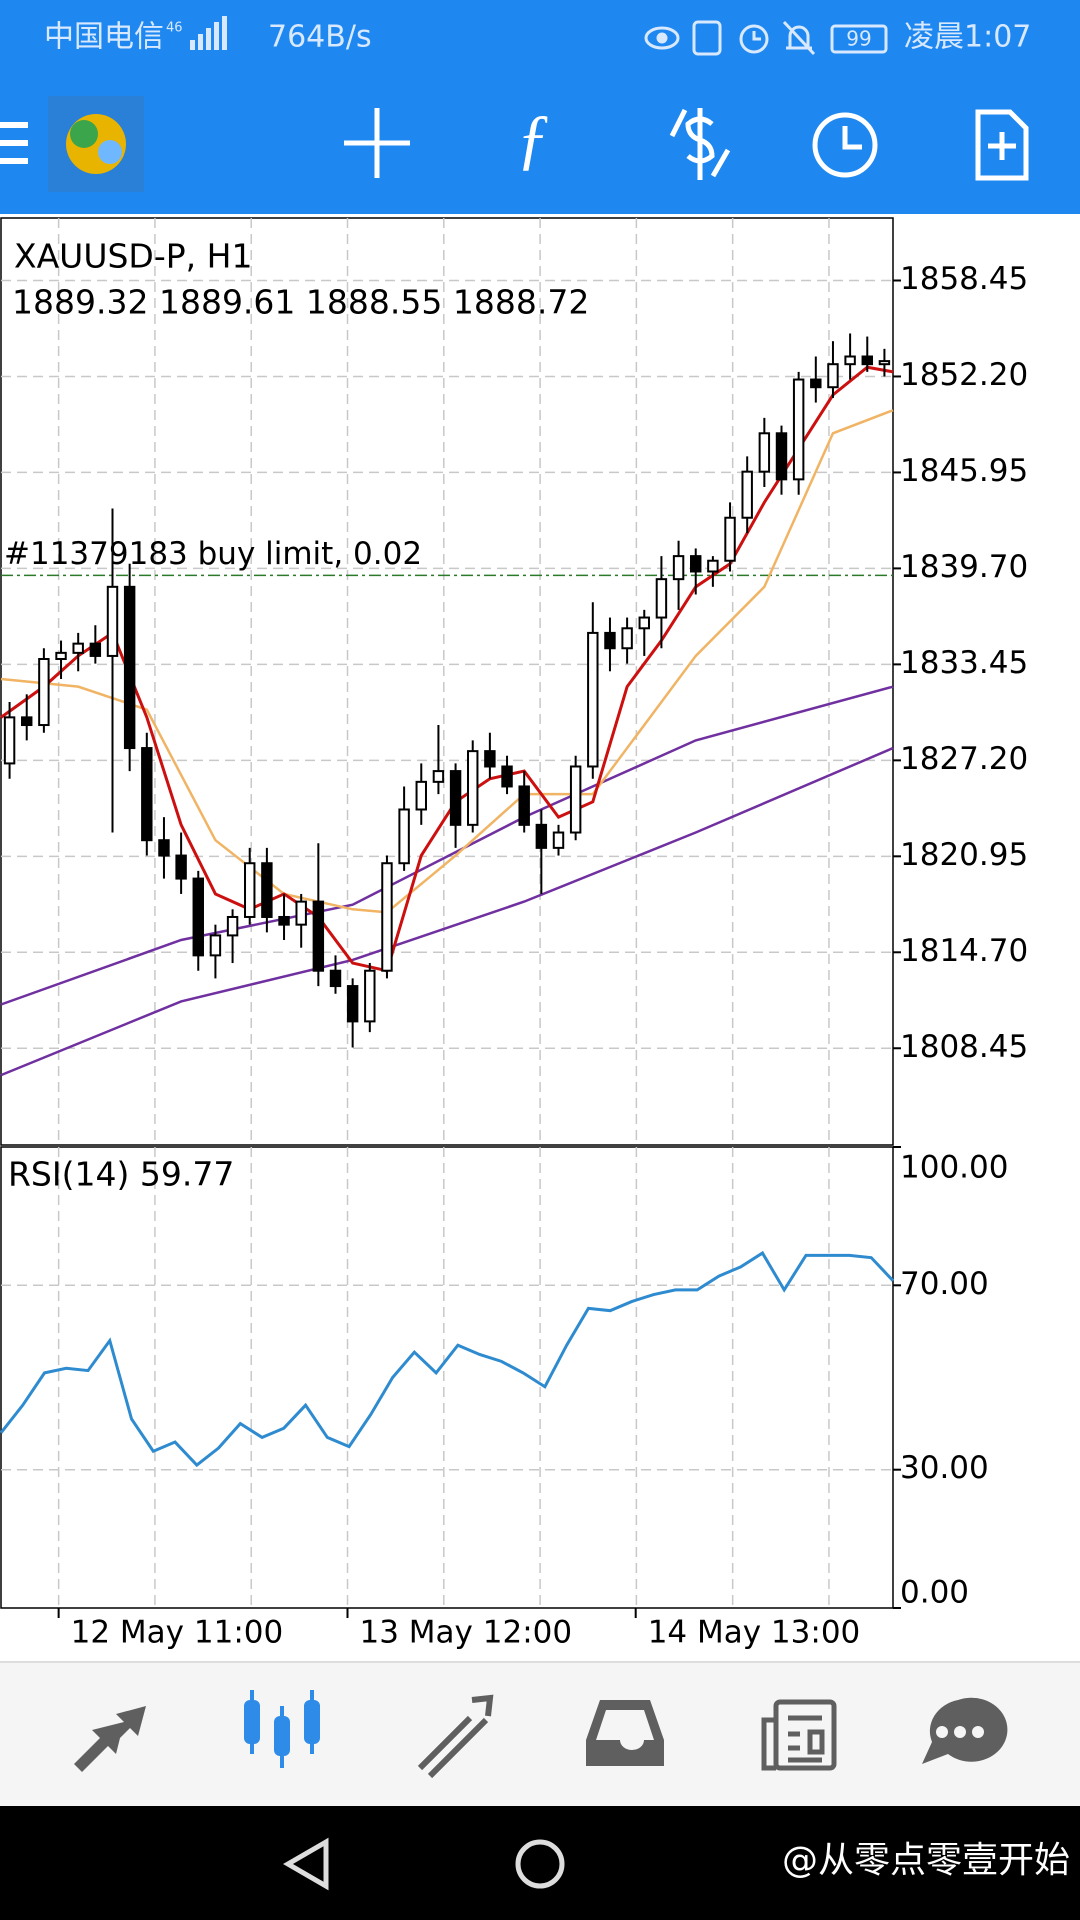  Describe the element at coordinates (934, 1593) in the screenshot. I see `y-tick-label: 0.00` at that location.